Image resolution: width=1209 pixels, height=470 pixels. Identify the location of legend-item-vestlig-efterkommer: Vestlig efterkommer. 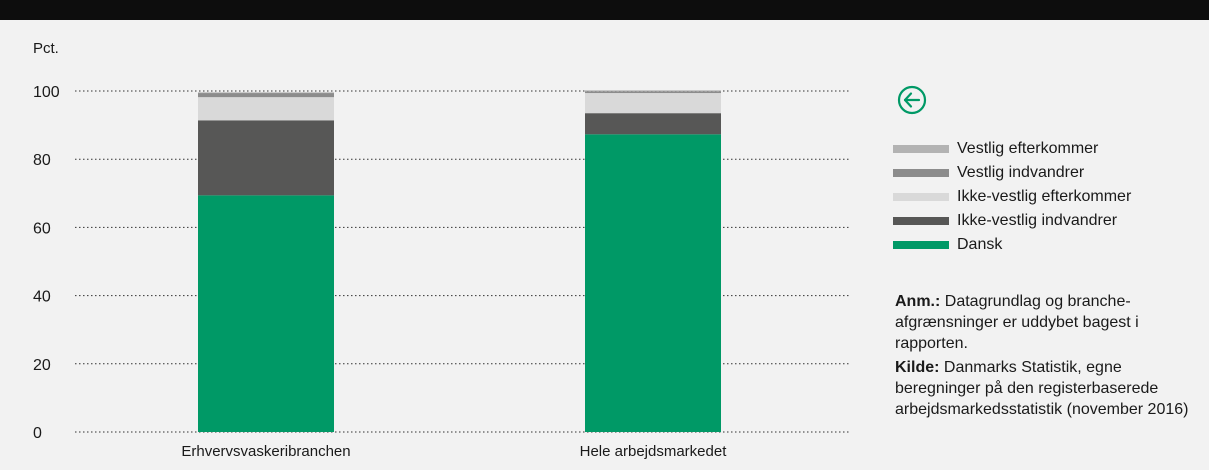
(1012, 149).